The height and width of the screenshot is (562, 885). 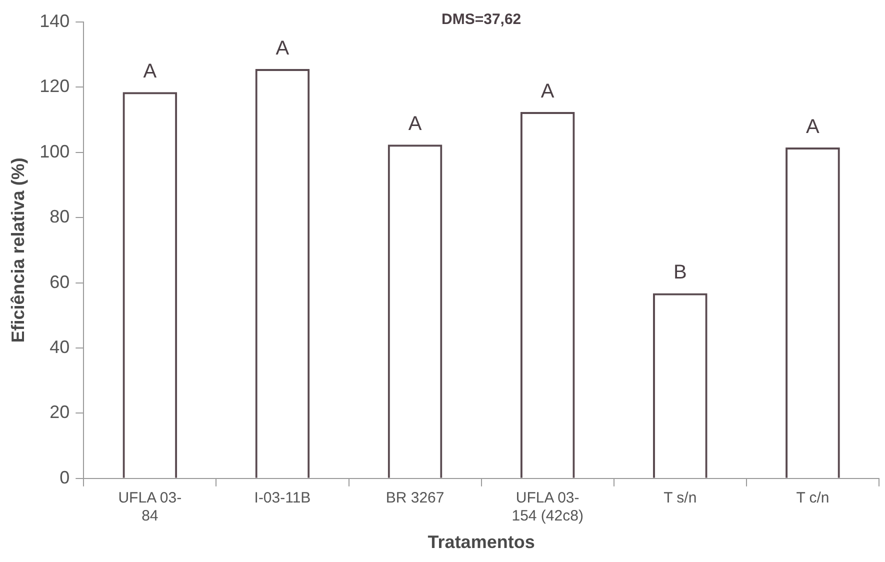 I want to click on y-tick-label: 60, so click(x=60, y=282).